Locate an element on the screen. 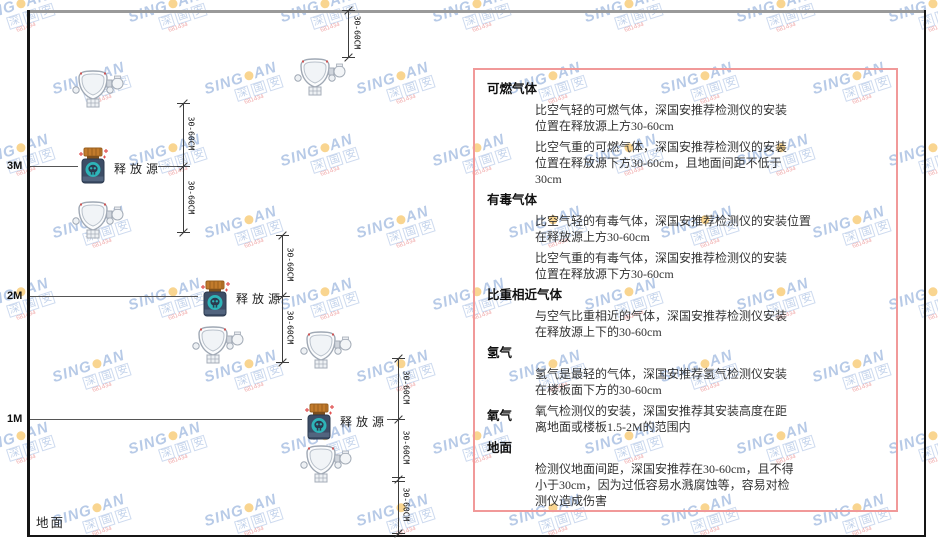  section-header-similar-density-gas: 比重相近气体 is located at coordinates (525, 295).